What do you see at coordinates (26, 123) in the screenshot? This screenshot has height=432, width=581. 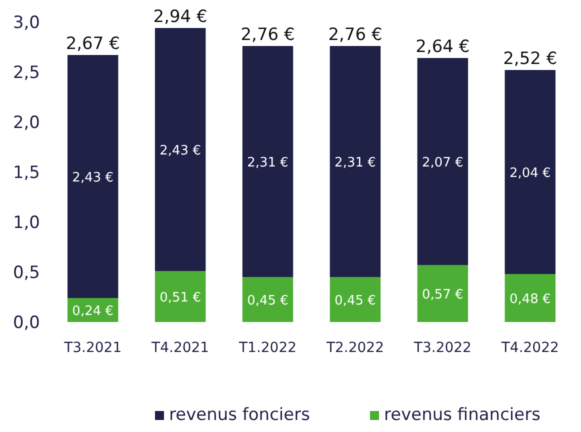 I see `y-tick-label: 2,0` at bounding box center [26, 123].